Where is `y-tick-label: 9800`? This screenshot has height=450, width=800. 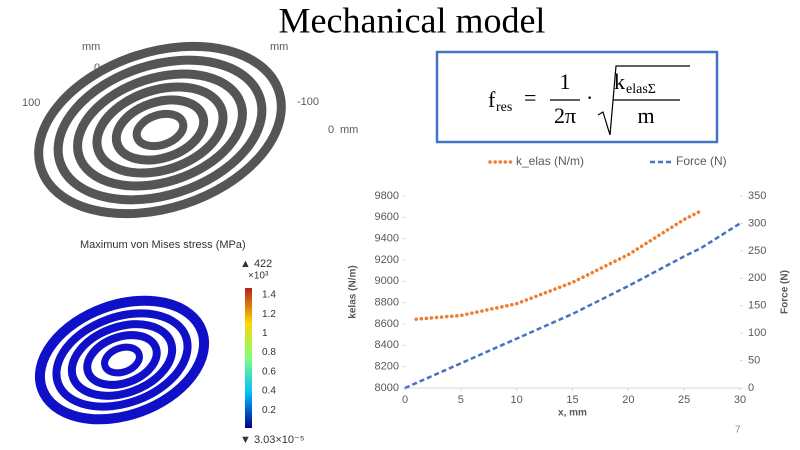
y-tick-label: 9800 is located at coordinates (387, 196).